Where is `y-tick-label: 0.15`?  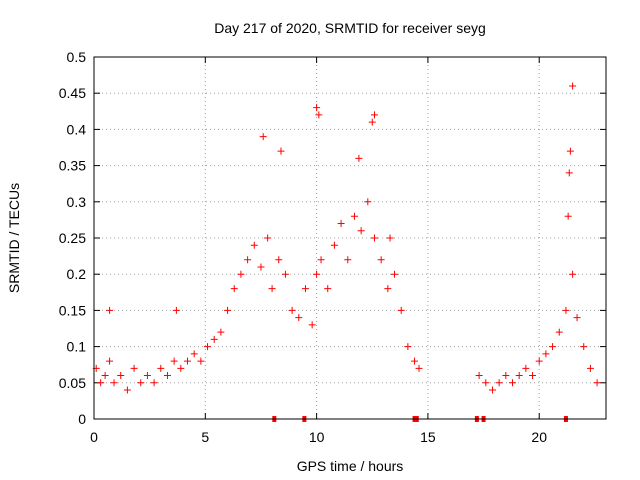 y-tick-label: 0.15 is located at coordinates (72, 310).